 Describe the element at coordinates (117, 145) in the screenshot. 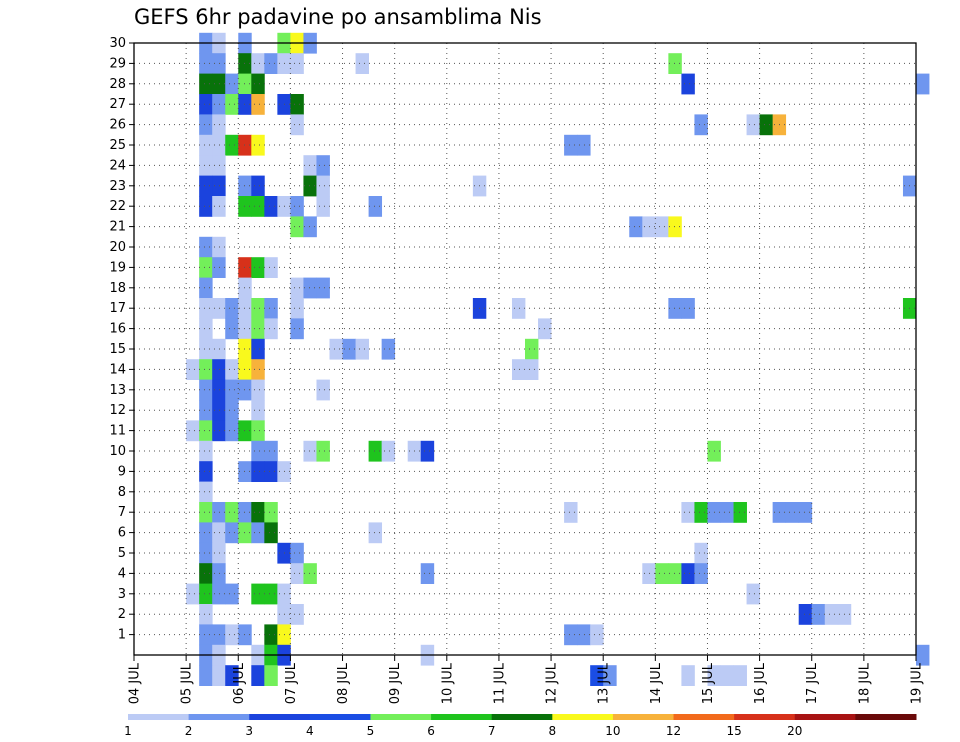

I see `y-tick-label: 25` at that location.